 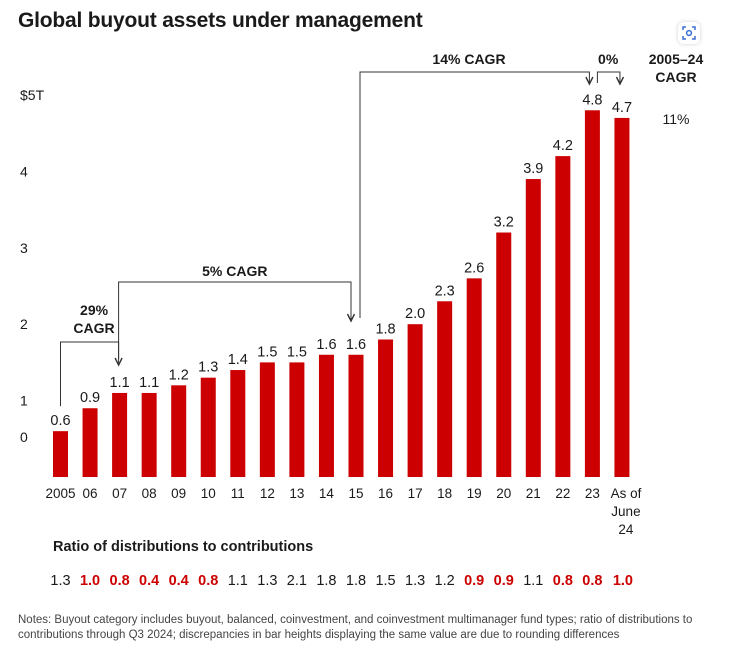 I want to click on bar-value-label: 1.5, so click(x=297, y=352).